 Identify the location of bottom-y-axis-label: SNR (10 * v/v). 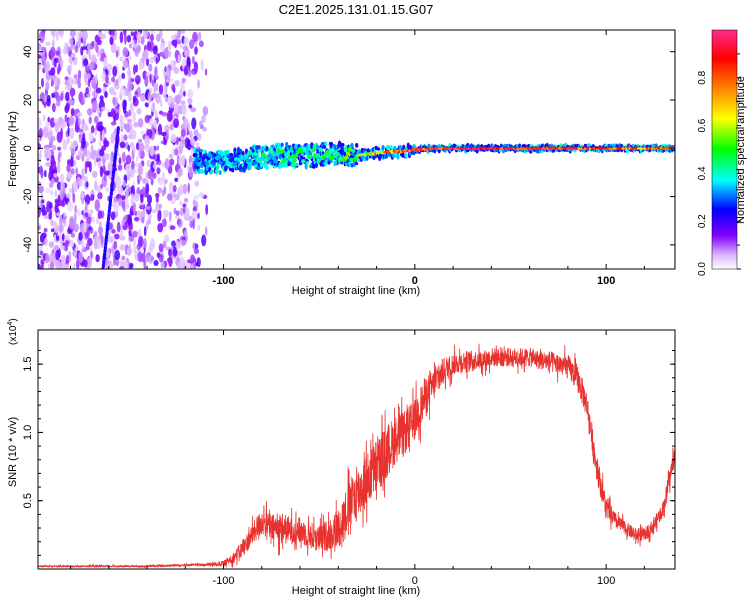
(13, 452).